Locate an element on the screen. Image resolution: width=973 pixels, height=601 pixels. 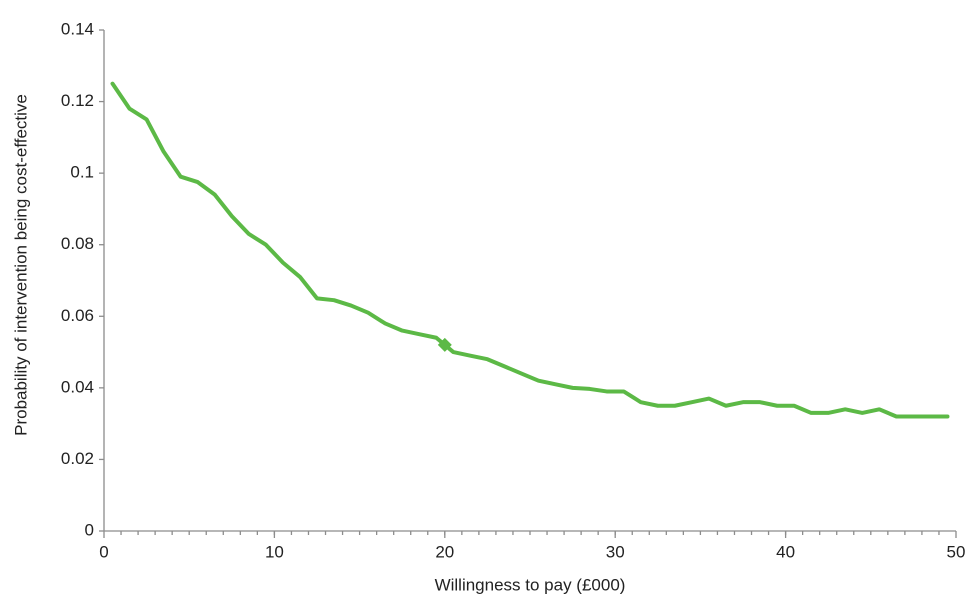
x-tick-label: 20 is located at coordinates (444, 551).